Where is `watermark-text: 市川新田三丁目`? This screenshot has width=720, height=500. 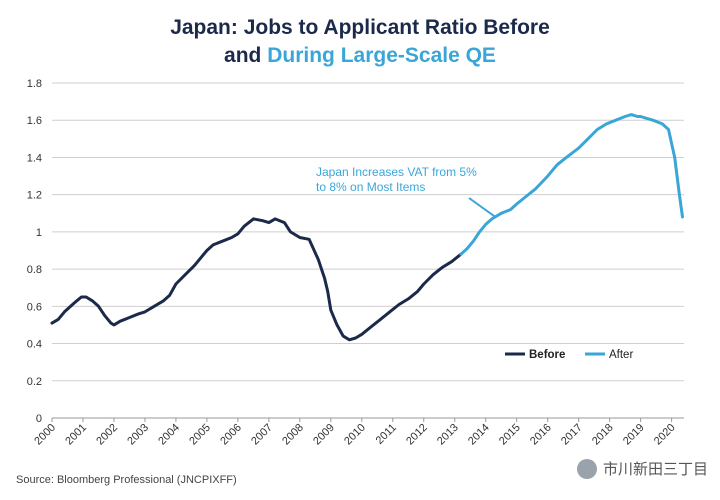
watermark-text: 市川新田三丁目 is located at coordinates (655, 469).